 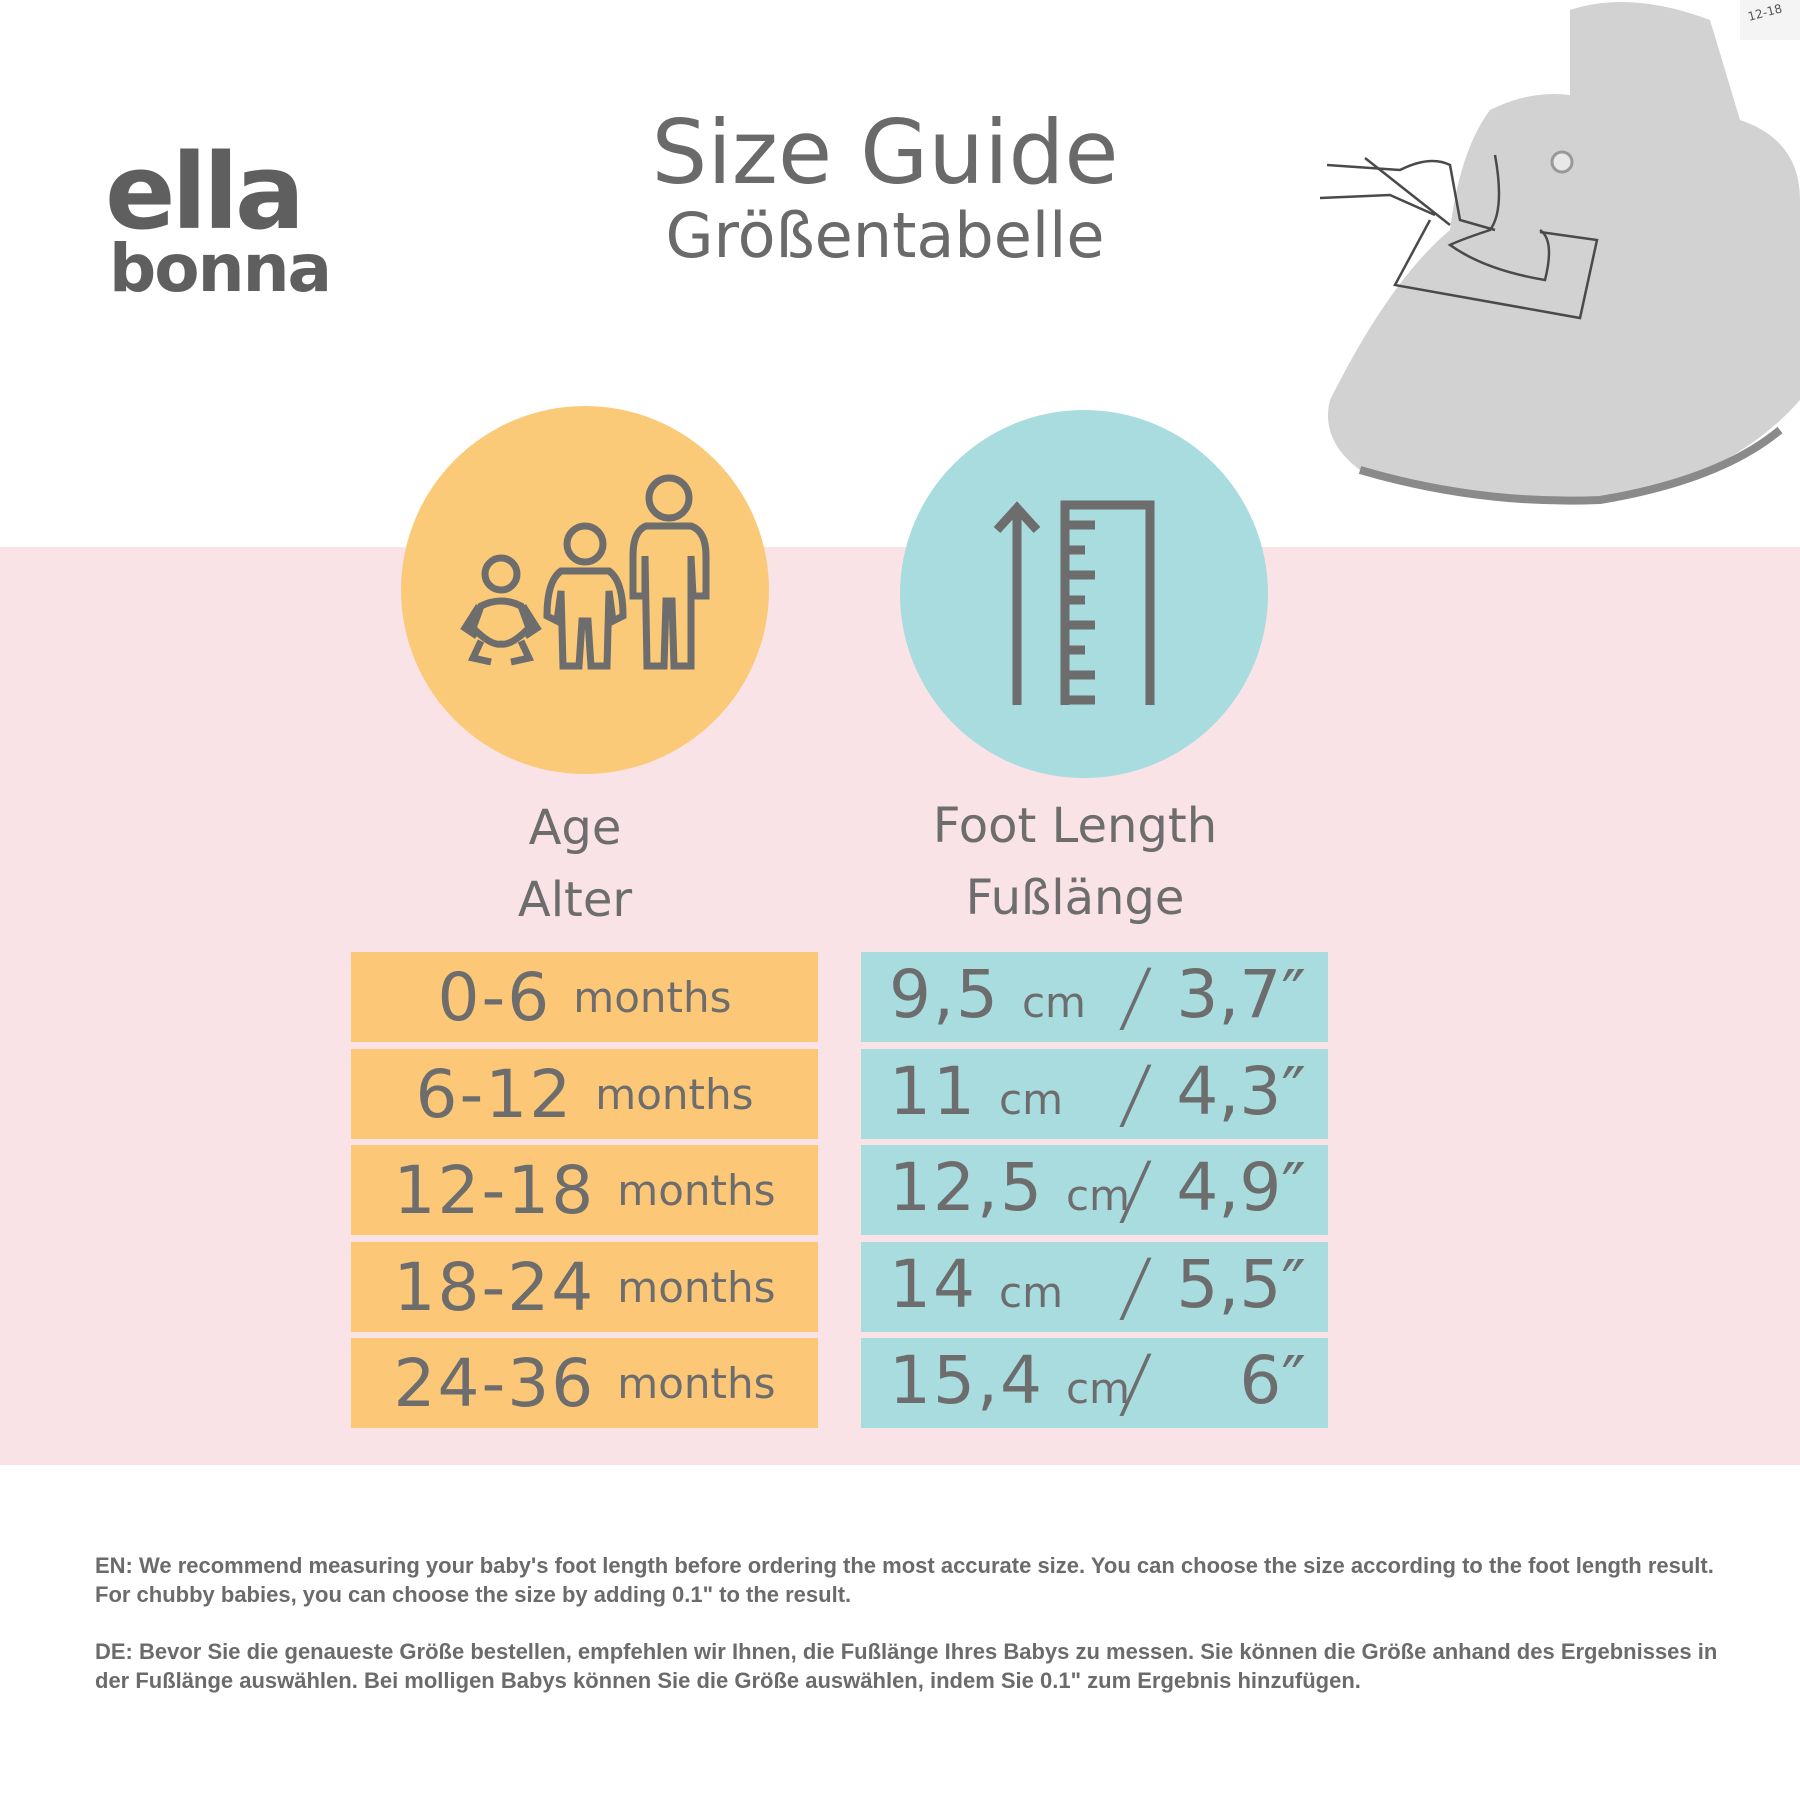 I want to click on length-inch: 4,3″, so click(x=1241, y=1091).